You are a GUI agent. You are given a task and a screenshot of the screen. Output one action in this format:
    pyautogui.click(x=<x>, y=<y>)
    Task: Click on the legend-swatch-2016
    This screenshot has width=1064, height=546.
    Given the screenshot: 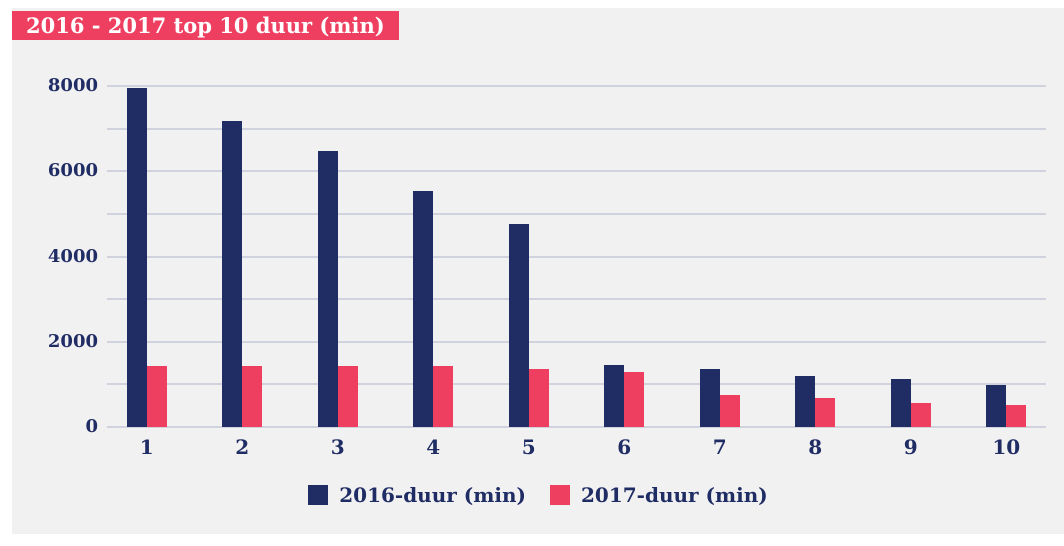 What is the action you would take?
    pyautogui.click(x=318, y=495)
    